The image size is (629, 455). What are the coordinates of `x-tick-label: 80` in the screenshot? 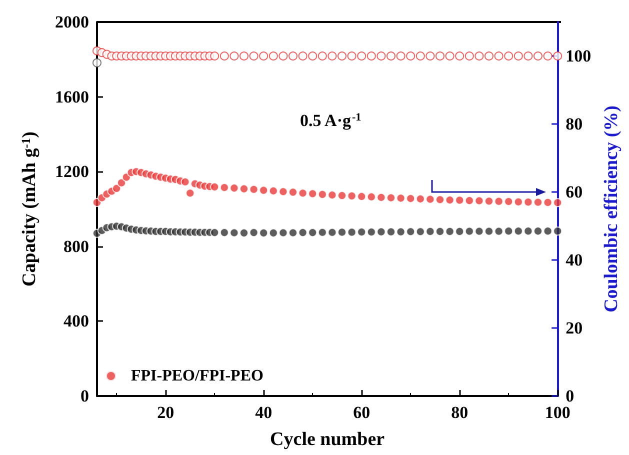 It's located at (459, 412).